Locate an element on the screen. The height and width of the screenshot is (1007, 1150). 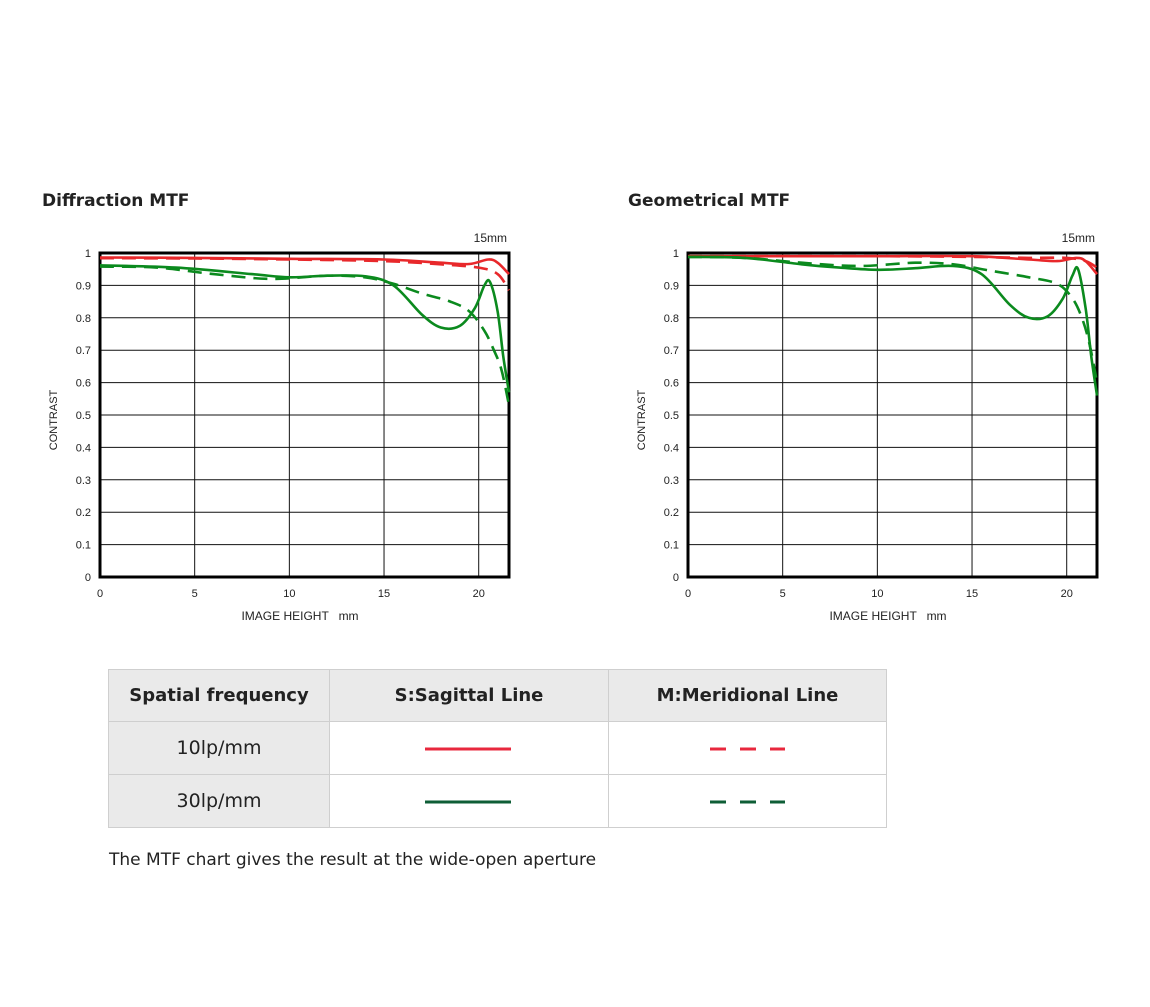
dashed-line-sample-10lp is located at coordinates (747, 748).